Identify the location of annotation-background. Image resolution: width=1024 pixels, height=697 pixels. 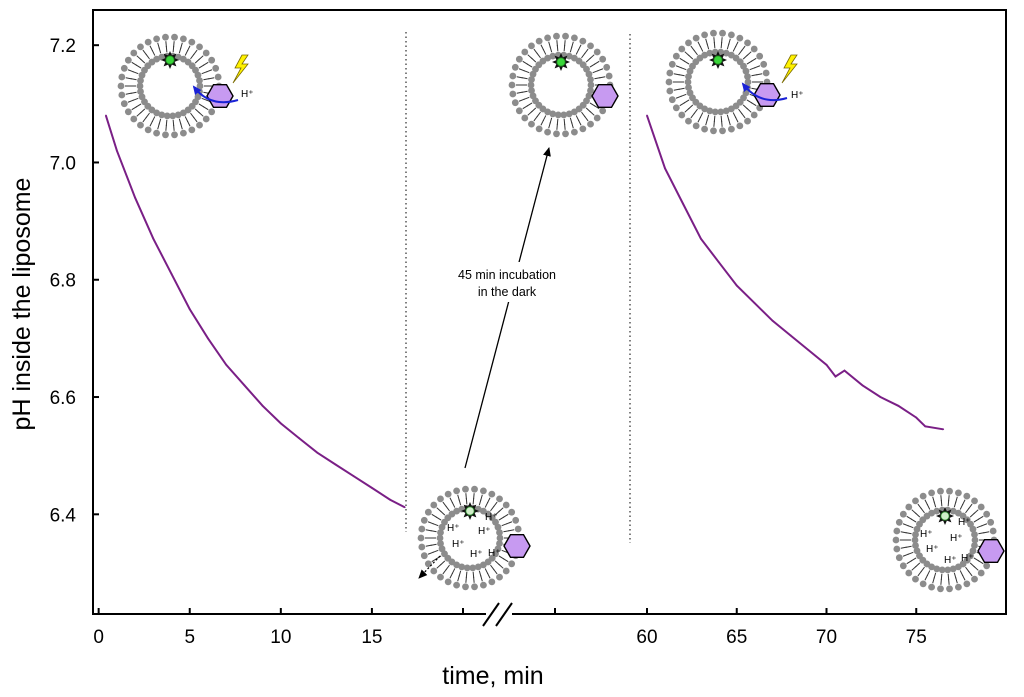
(506, 282).